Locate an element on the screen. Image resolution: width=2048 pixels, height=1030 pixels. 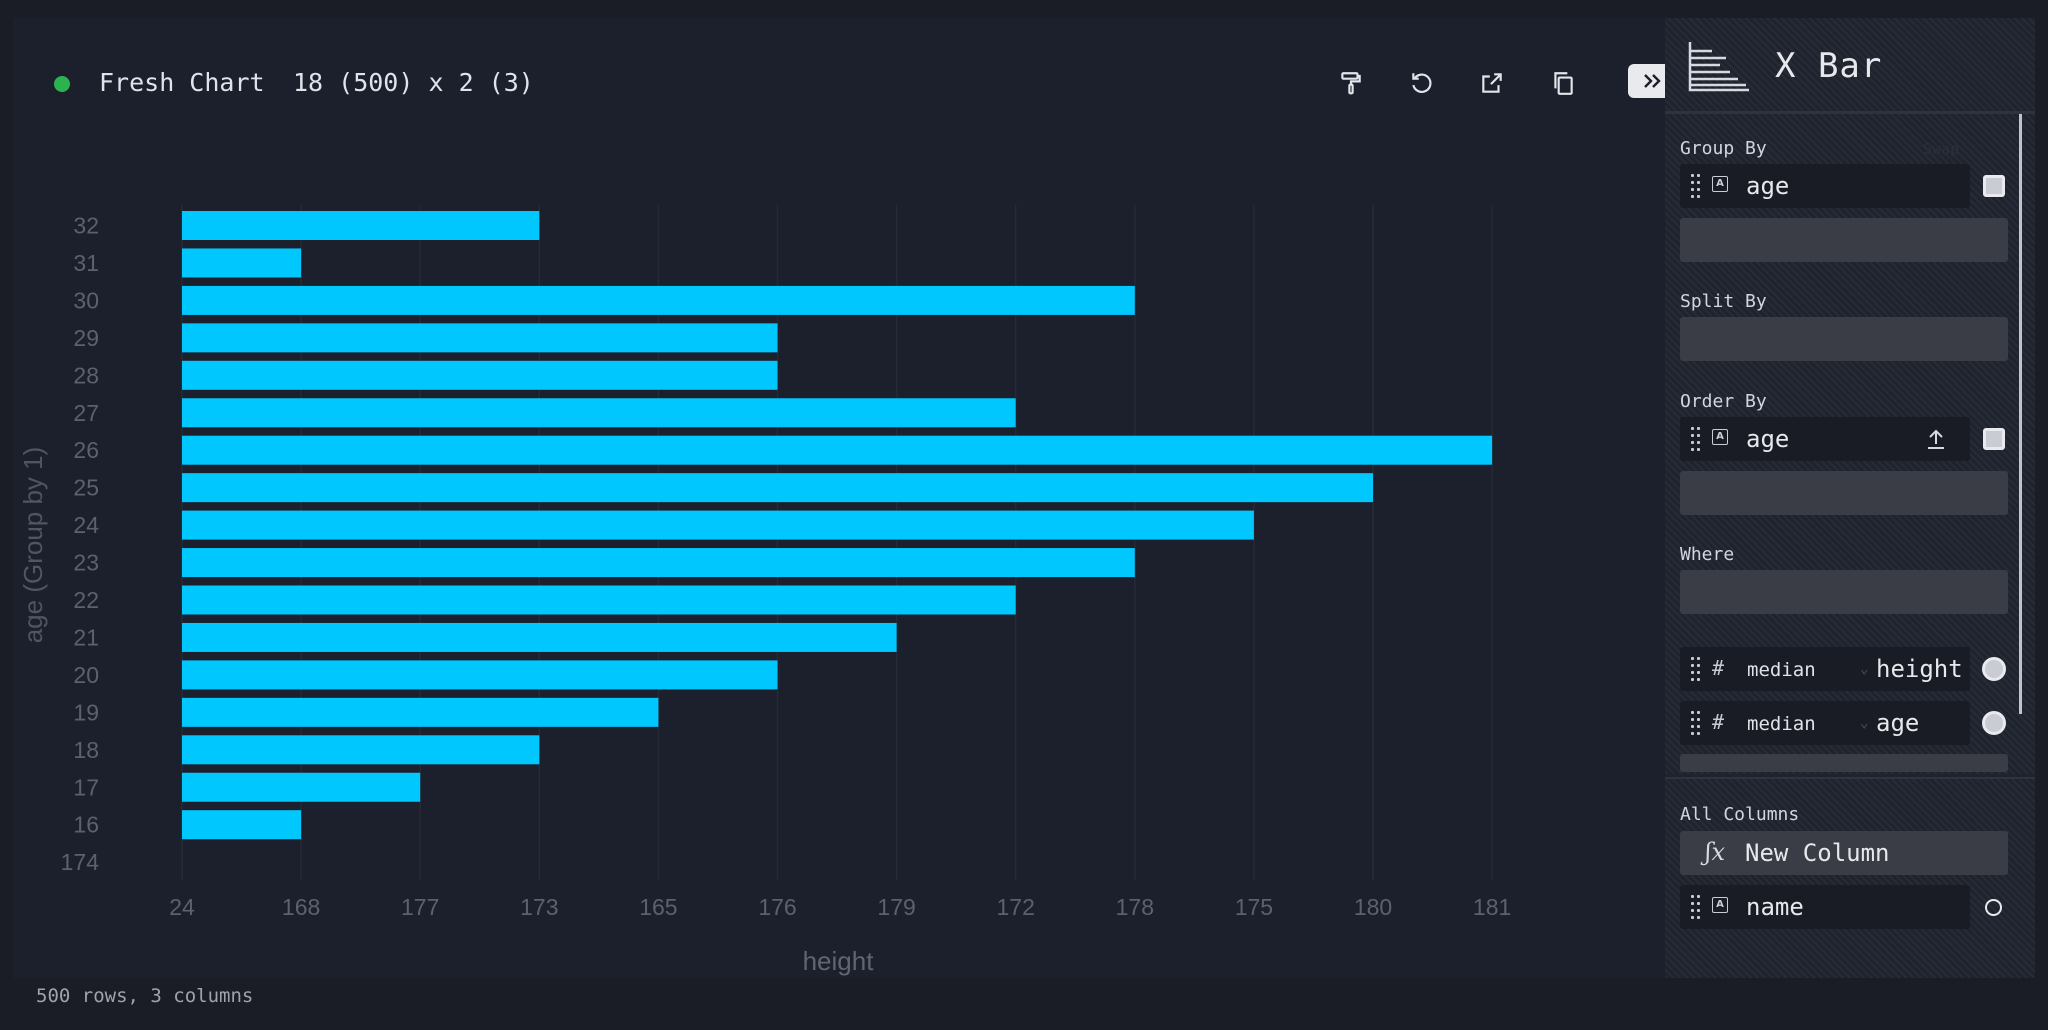
group-by-label: Group By is located at coordinates (1723, 148).